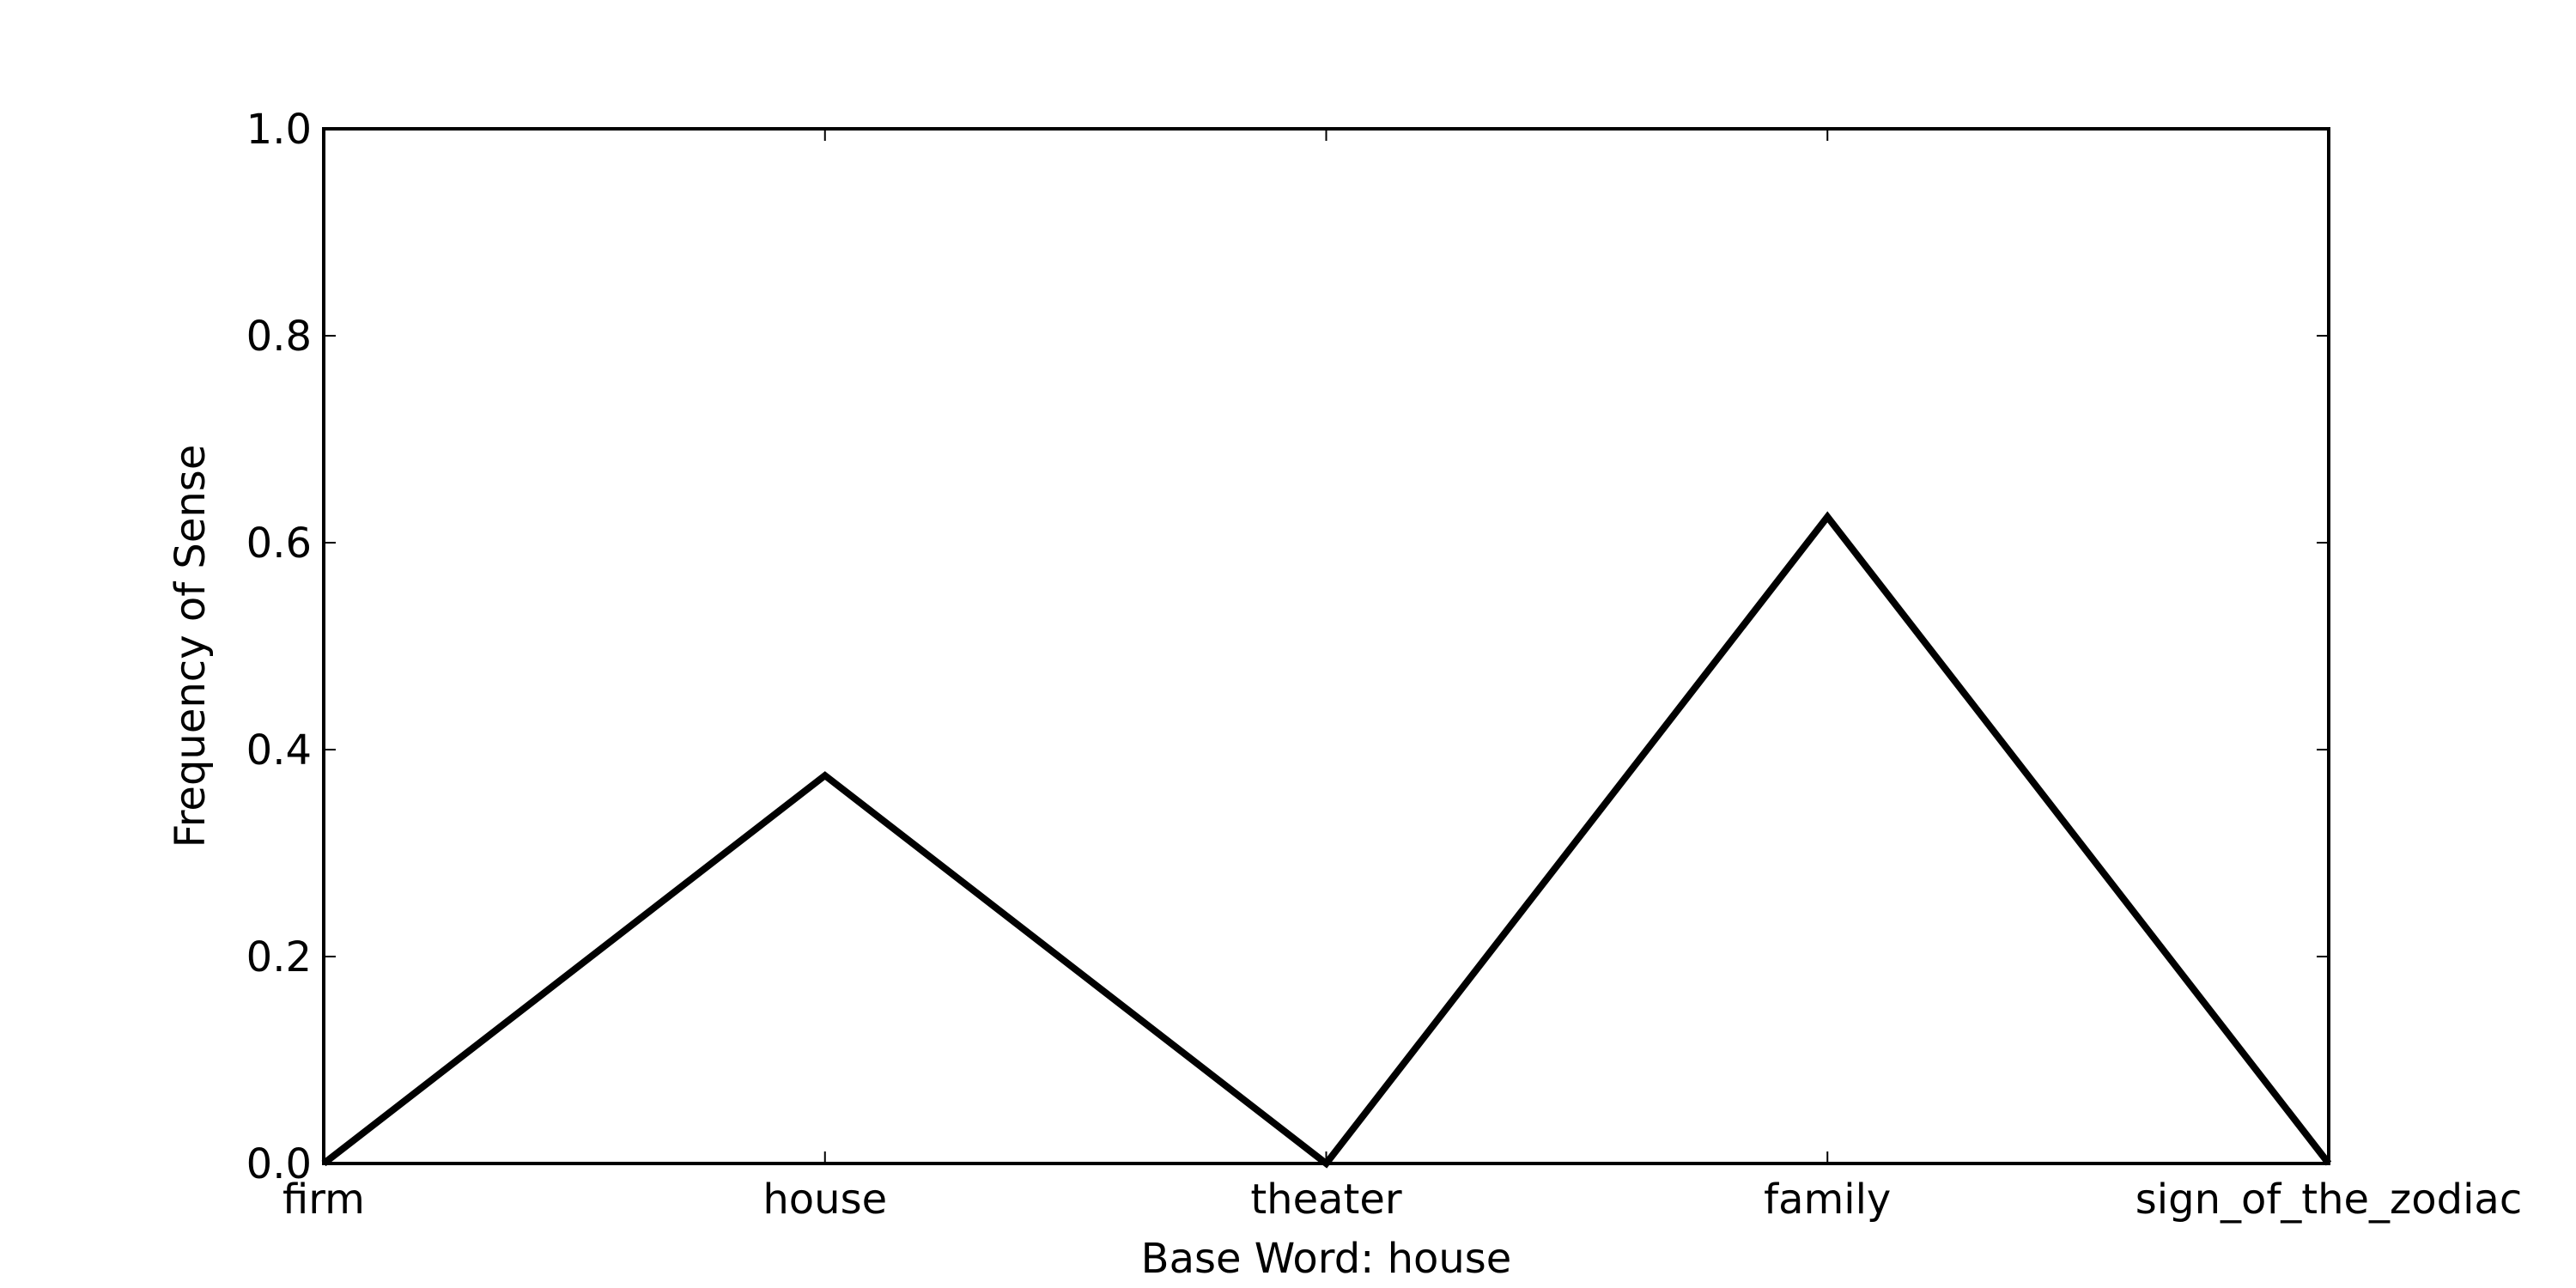 Image resolution: width=2576 pixels, height=1288 pixels. Describe the element at coordinates (279, 543) in the screenshot. I see `y-tick-label: 0.6` at that location.